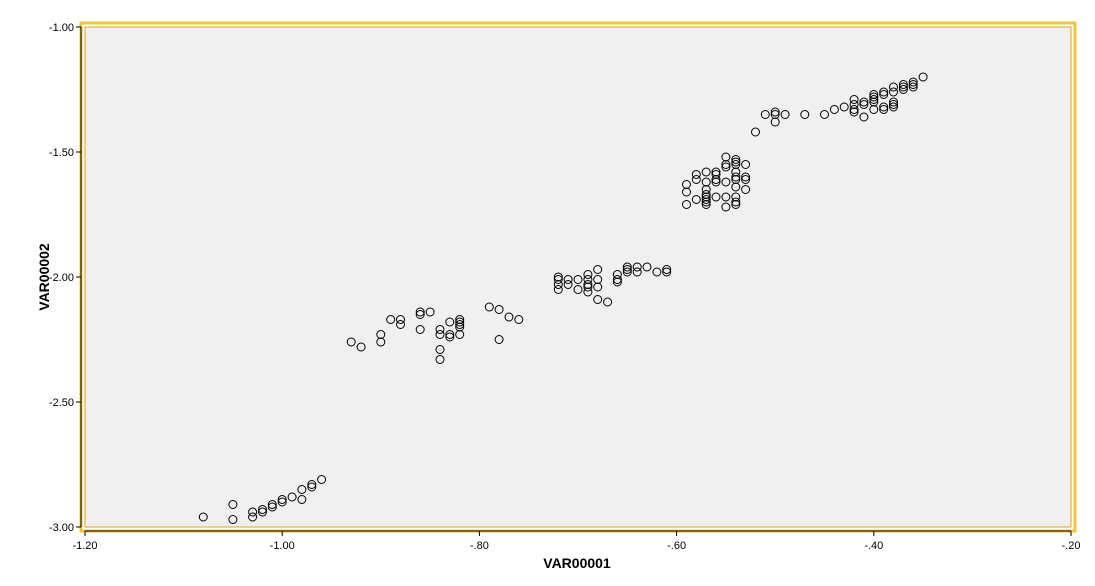 Image resolution: width=1095 pixels, height=586 pixels. Describe the element at coordinates (44, 277) in the screenshot. I see `y-axis-title: VAR00002` at that location.